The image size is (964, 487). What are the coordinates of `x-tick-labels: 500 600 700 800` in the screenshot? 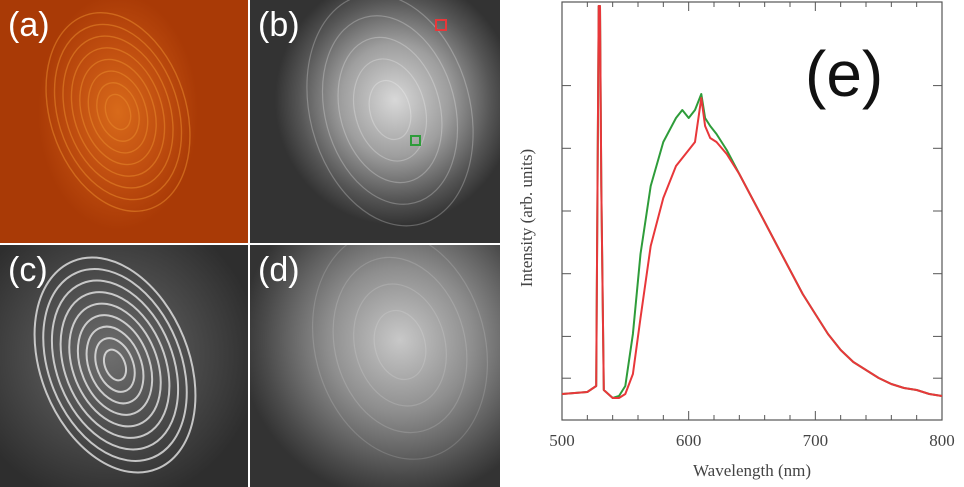 It's located at (752, 440).